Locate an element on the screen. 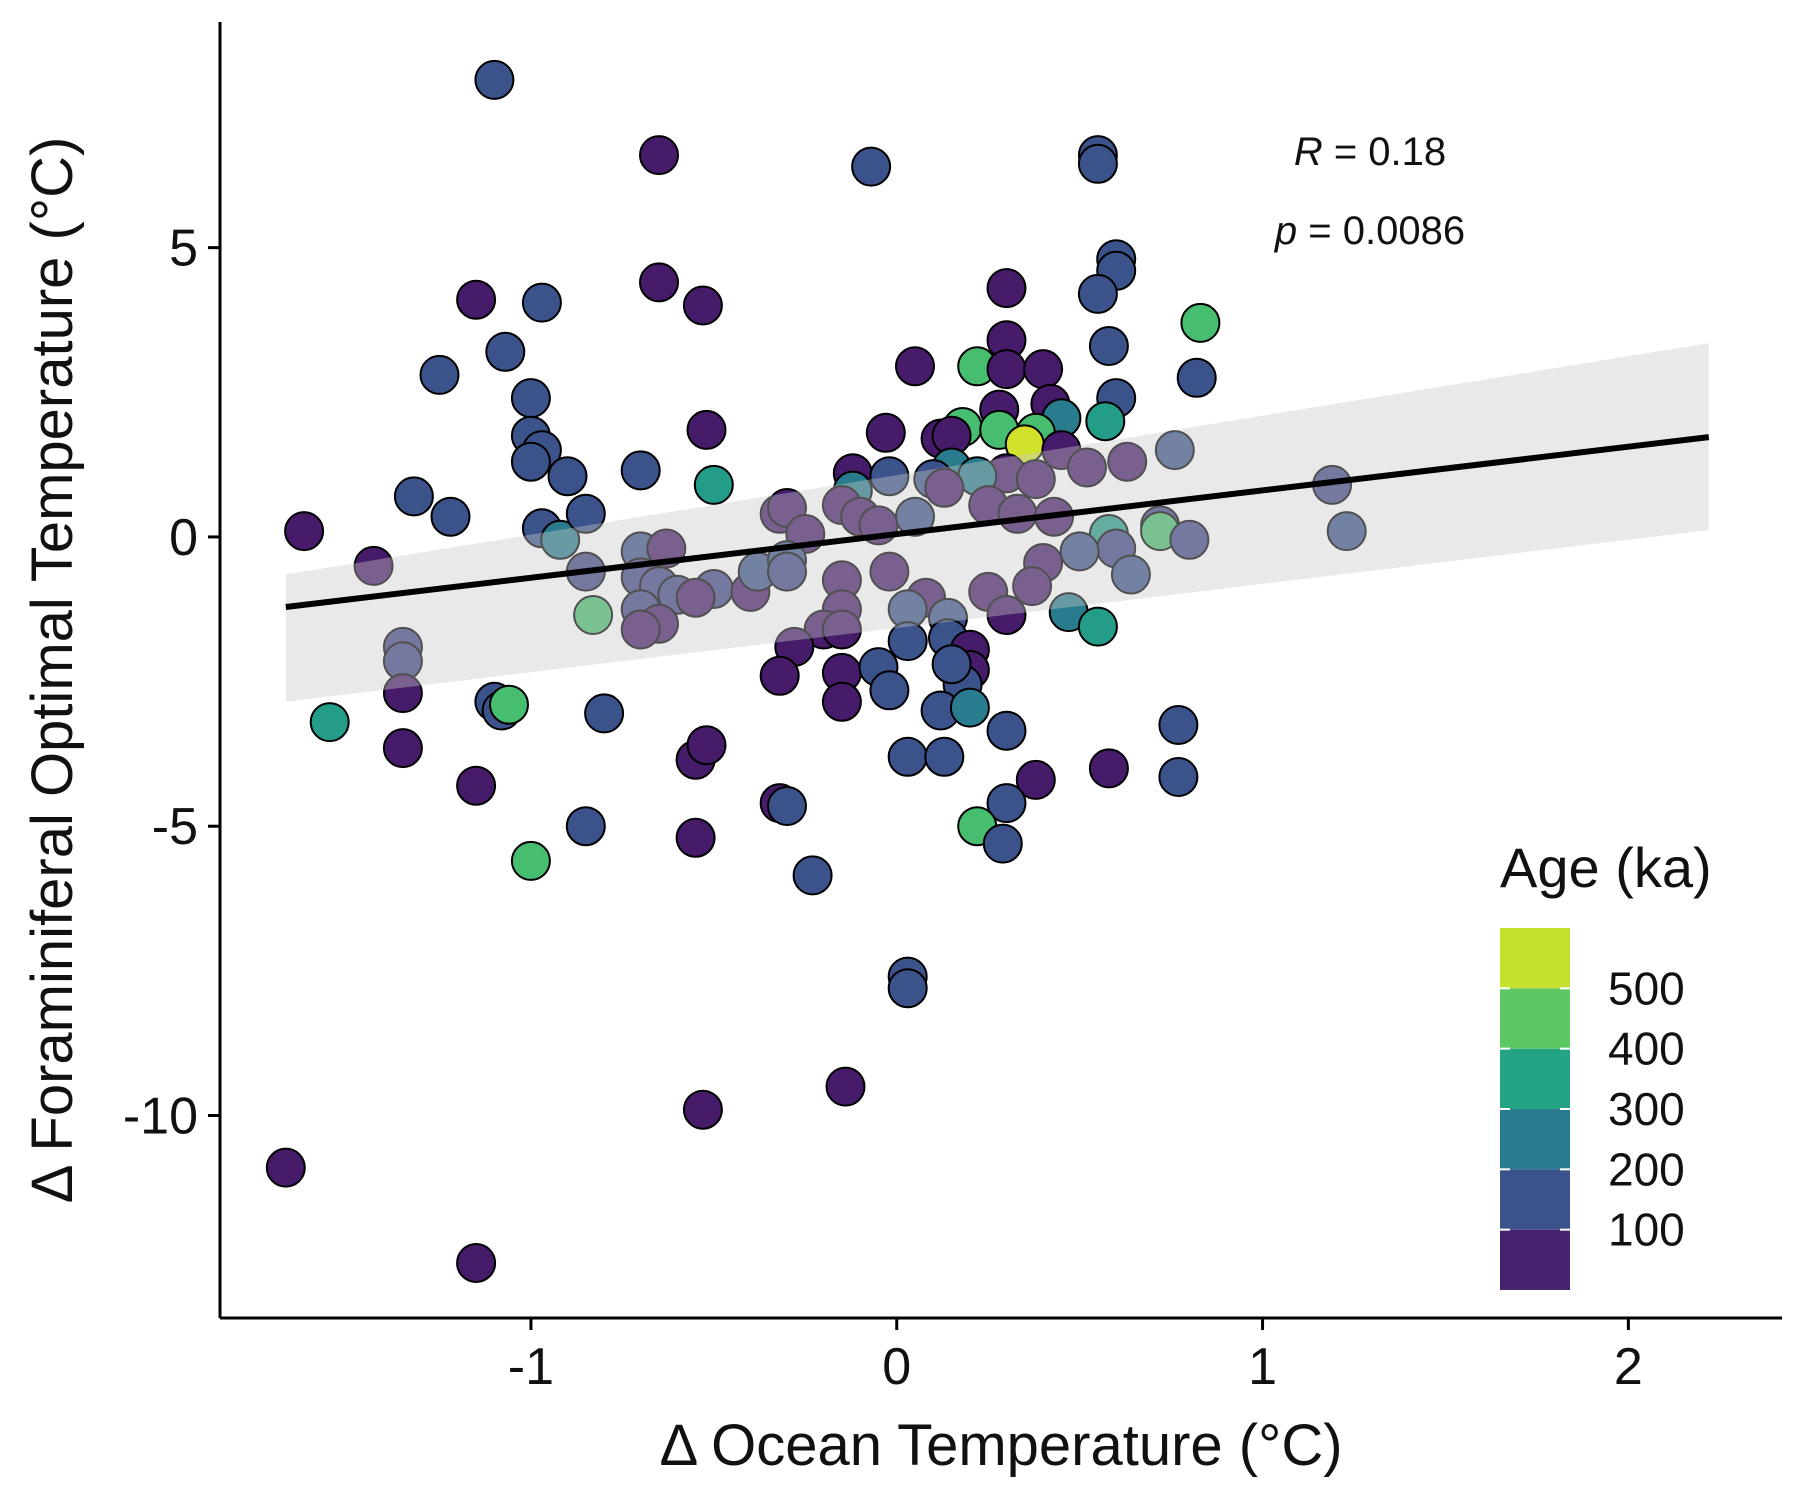  legend-label: 400 is located at coordinates (1646, 1049).